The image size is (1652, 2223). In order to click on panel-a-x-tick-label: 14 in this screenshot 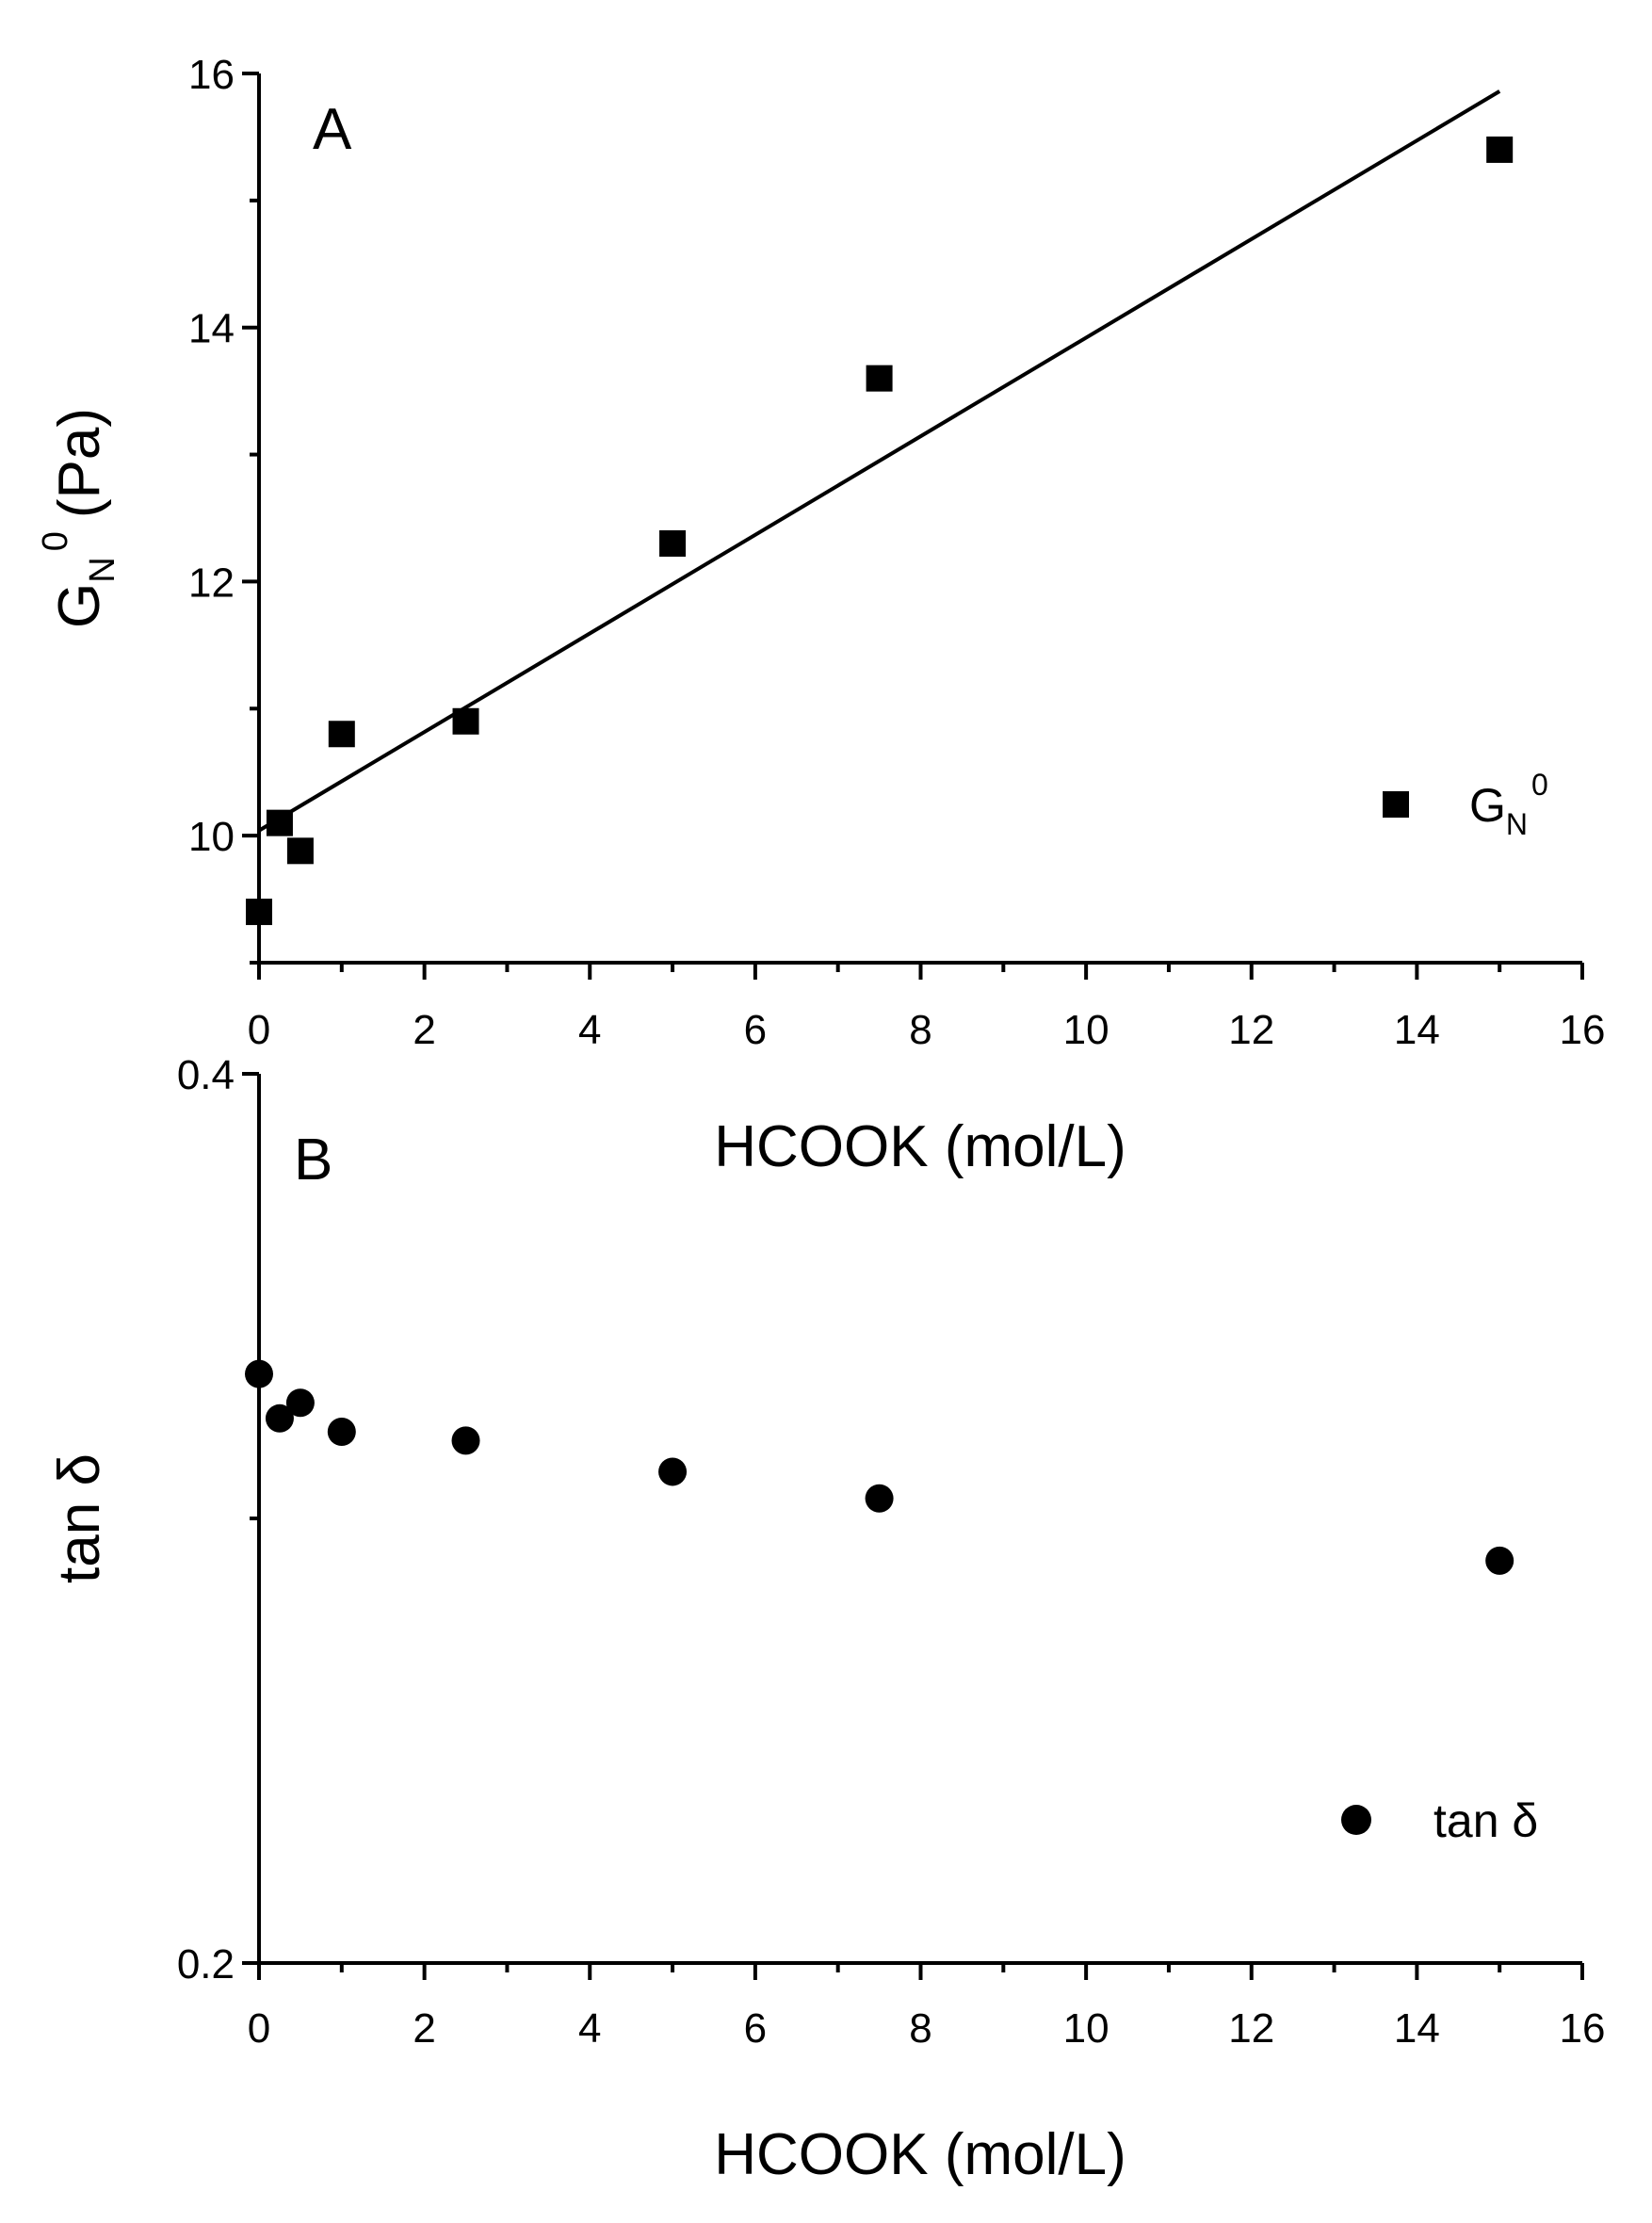, I will do `click(1417, 1030)`.